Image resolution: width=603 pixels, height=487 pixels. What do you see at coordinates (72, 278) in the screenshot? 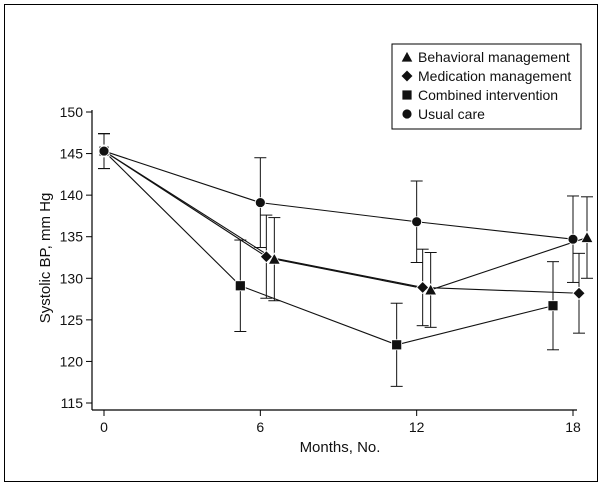
I see `y-tick-label: 130` at bounding box center [72, 278].